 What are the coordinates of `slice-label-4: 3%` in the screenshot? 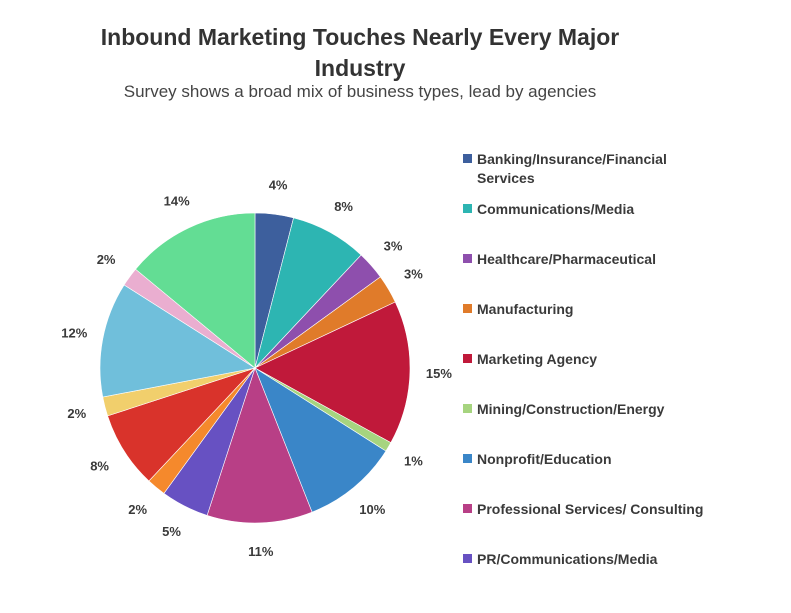 It's located at (413, 273).